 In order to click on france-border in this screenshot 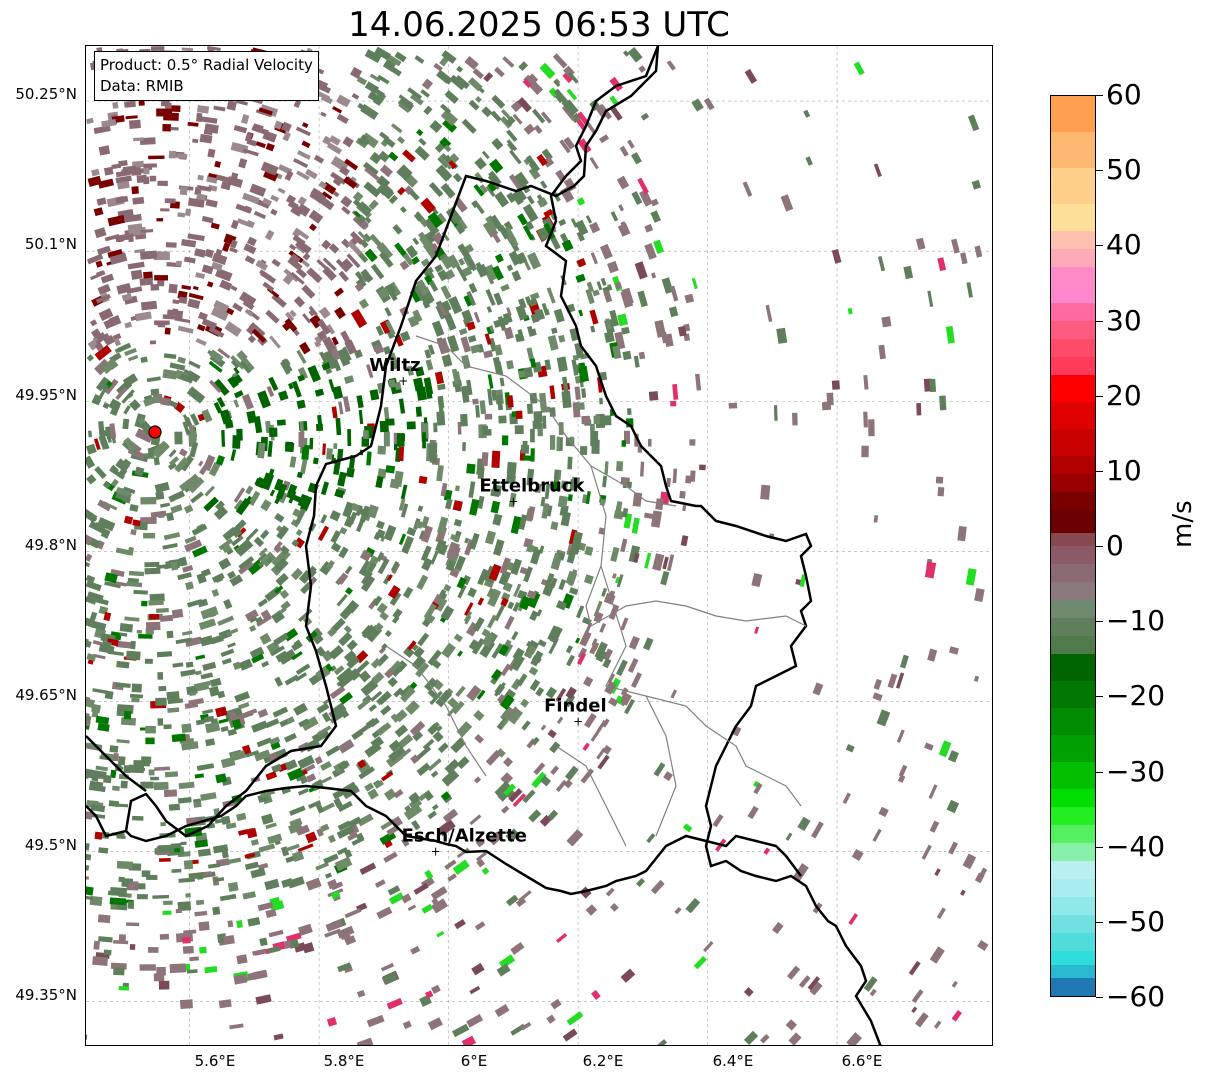, I will do `click(444, 815)`.